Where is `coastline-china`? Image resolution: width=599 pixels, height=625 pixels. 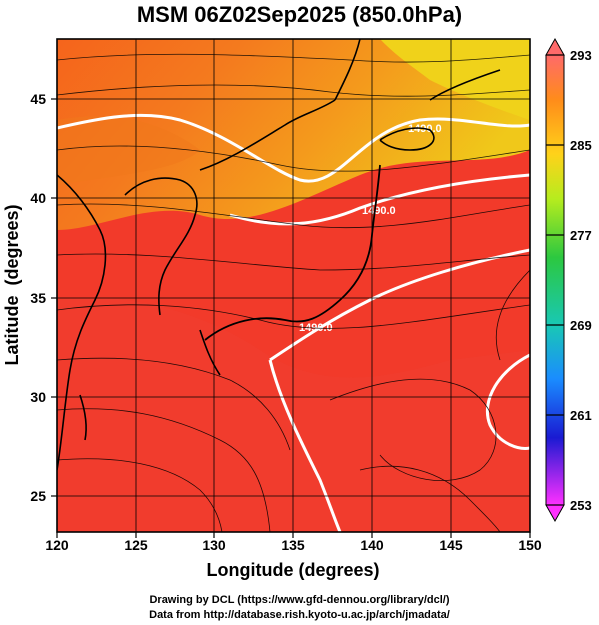
coastline-china is located at coordinates (82, 322).